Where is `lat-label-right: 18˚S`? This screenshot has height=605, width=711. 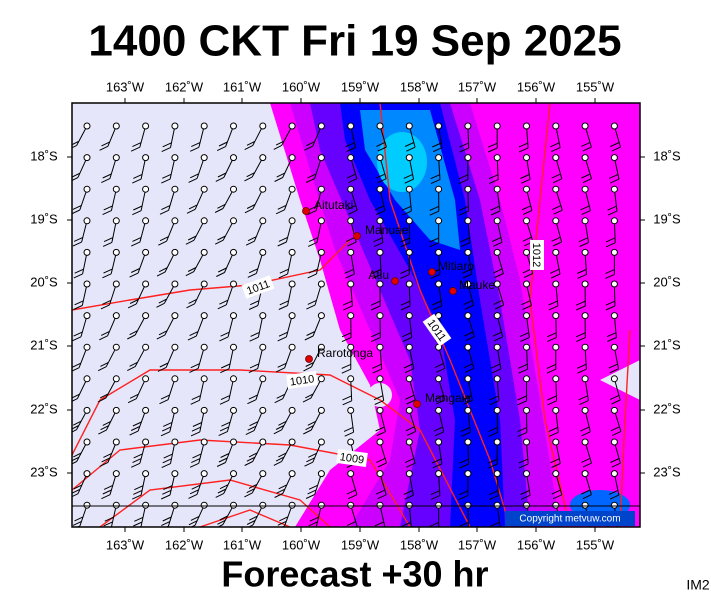 lat-label-right: 18˚S is located at coordinates (667, 155).